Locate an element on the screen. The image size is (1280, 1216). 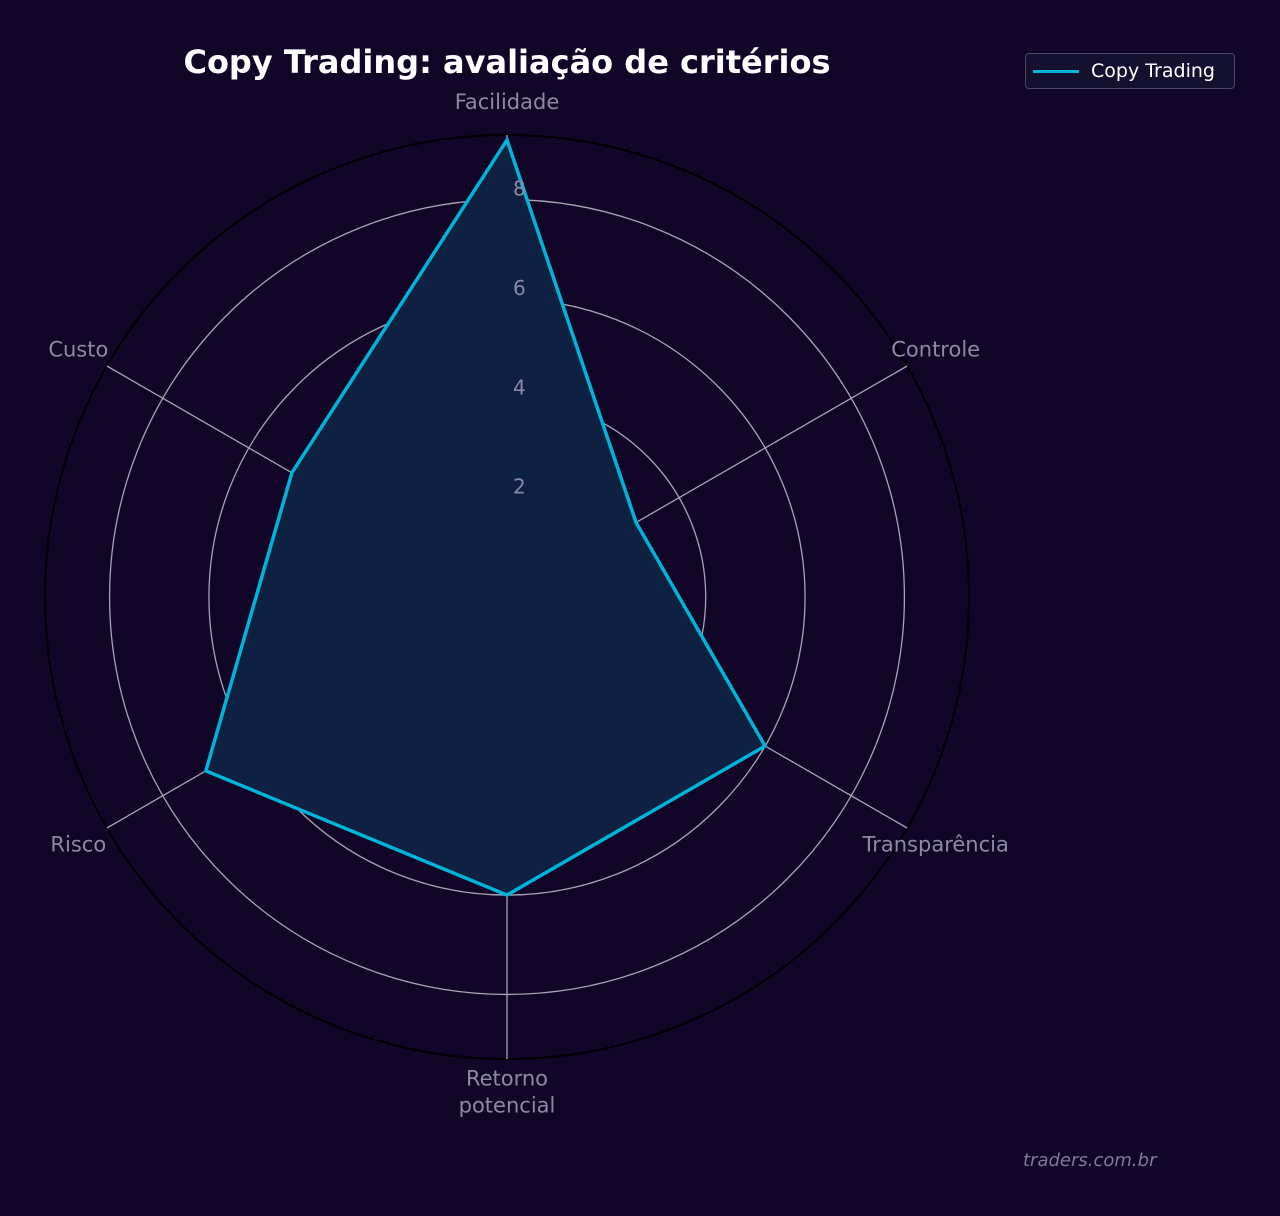
category-label: Transparência is located at coordinates (935, 845).